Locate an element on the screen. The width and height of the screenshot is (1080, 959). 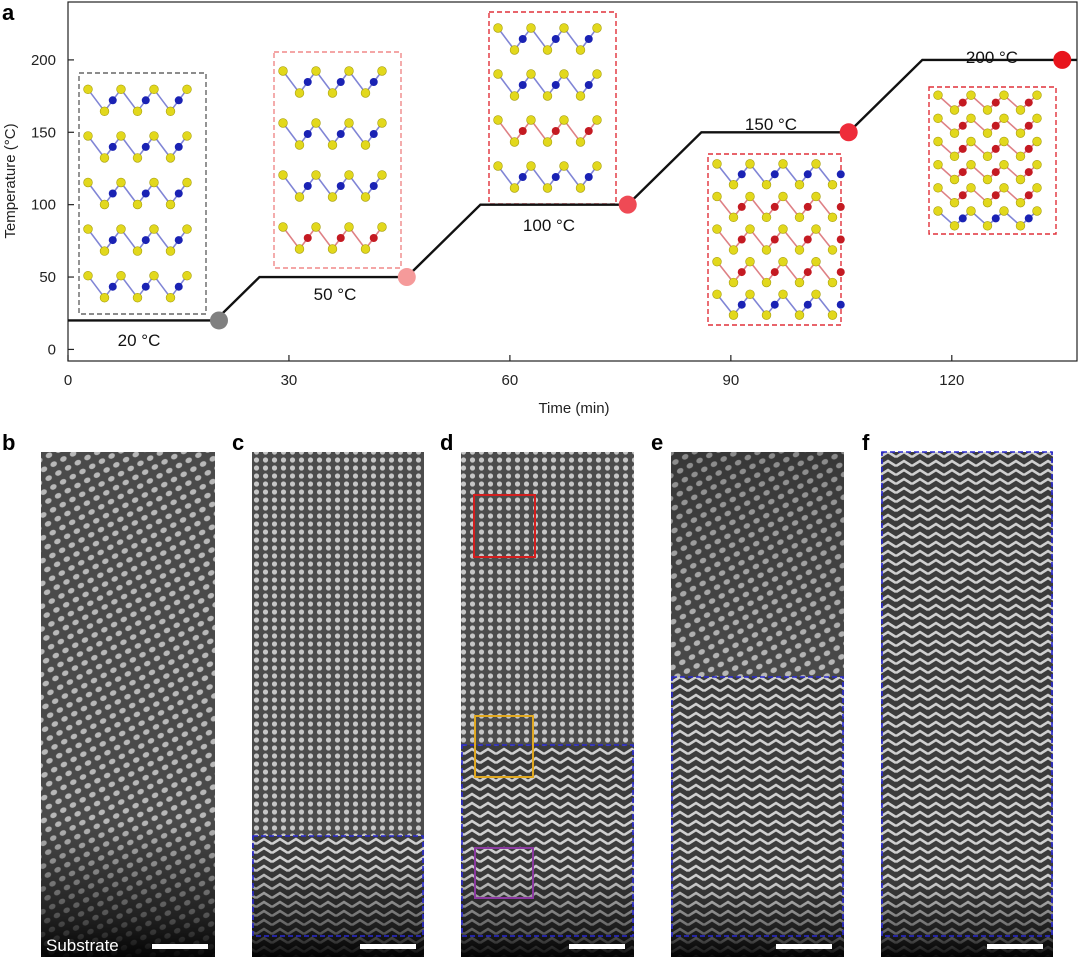
panel-label-f: f is located at coordinates (866, 442).